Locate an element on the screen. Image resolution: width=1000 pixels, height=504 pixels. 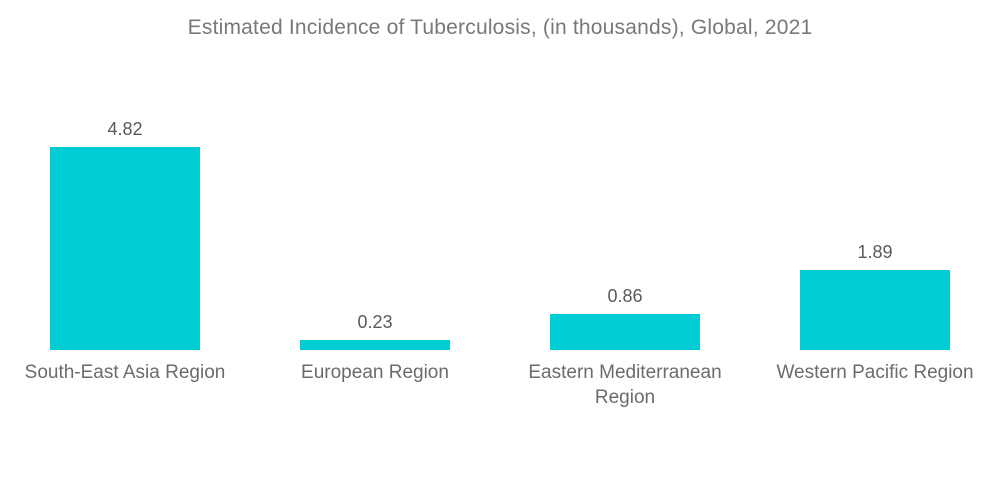
bar-value-label: 4.82 is located at coordinates (125, 129).